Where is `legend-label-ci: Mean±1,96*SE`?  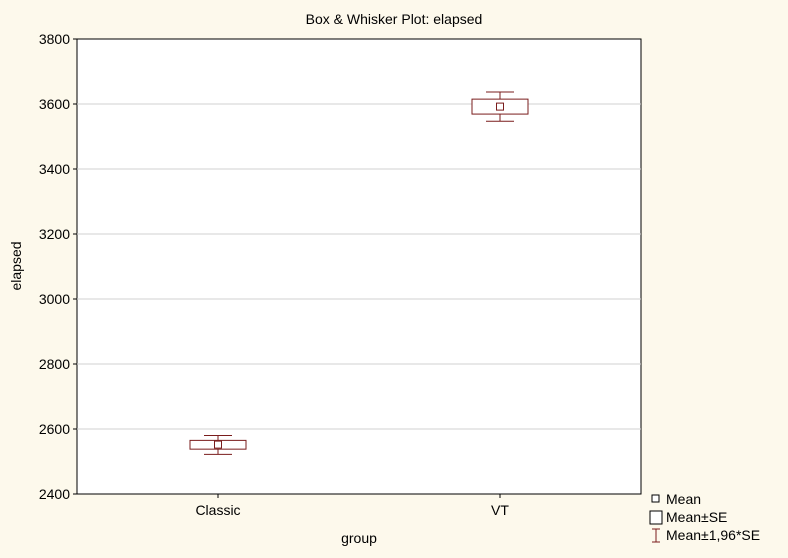 legend-label-ci: Mean±1,96*SE is located at coordinates (713, 535).